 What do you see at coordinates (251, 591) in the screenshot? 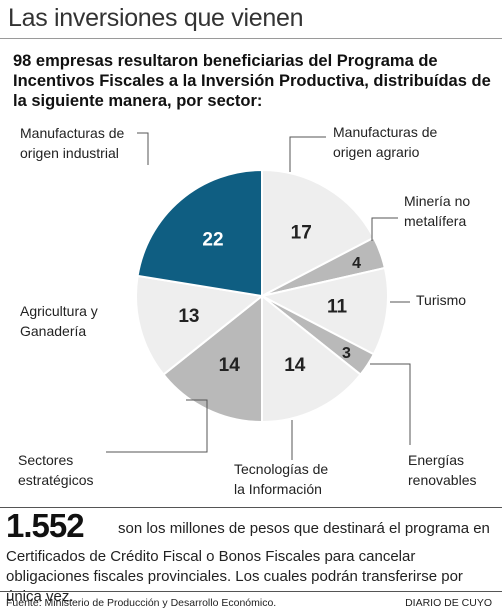
I see `footer-divider` at bounding box center [251, 591].